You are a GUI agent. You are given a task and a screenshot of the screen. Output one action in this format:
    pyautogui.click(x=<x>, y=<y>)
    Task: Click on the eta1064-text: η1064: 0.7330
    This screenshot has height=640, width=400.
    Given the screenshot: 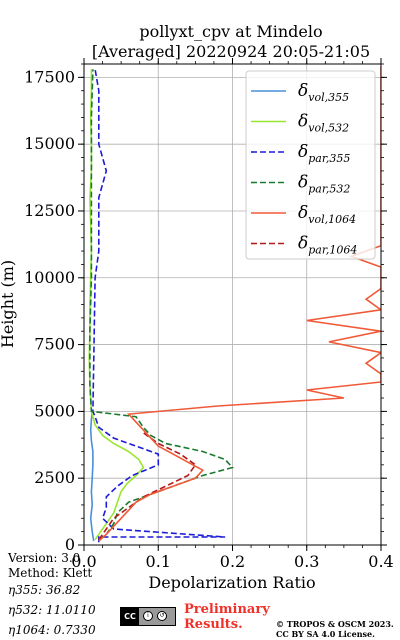 What is the action you would take?
    pyautogui.click(x=52, y=630)
    